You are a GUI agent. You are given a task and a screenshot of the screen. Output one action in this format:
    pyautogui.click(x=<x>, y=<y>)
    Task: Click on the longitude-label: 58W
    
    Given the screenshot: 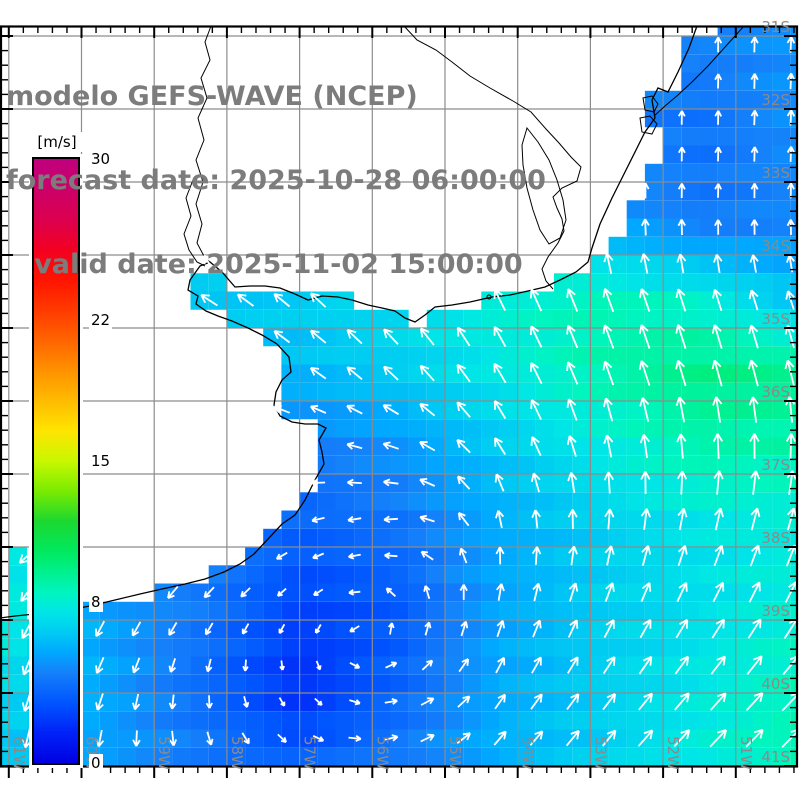 What is the action you would take?
    pyautogui.click(x=237, y=753)
    